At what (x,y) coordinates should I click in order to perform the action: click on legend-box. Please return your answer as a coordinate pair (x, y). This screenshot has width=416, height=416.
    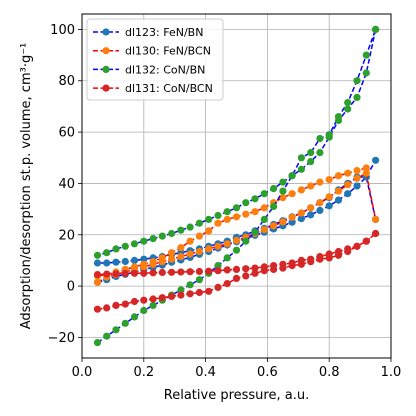
    Looking at the image, I should click on (155, 59).